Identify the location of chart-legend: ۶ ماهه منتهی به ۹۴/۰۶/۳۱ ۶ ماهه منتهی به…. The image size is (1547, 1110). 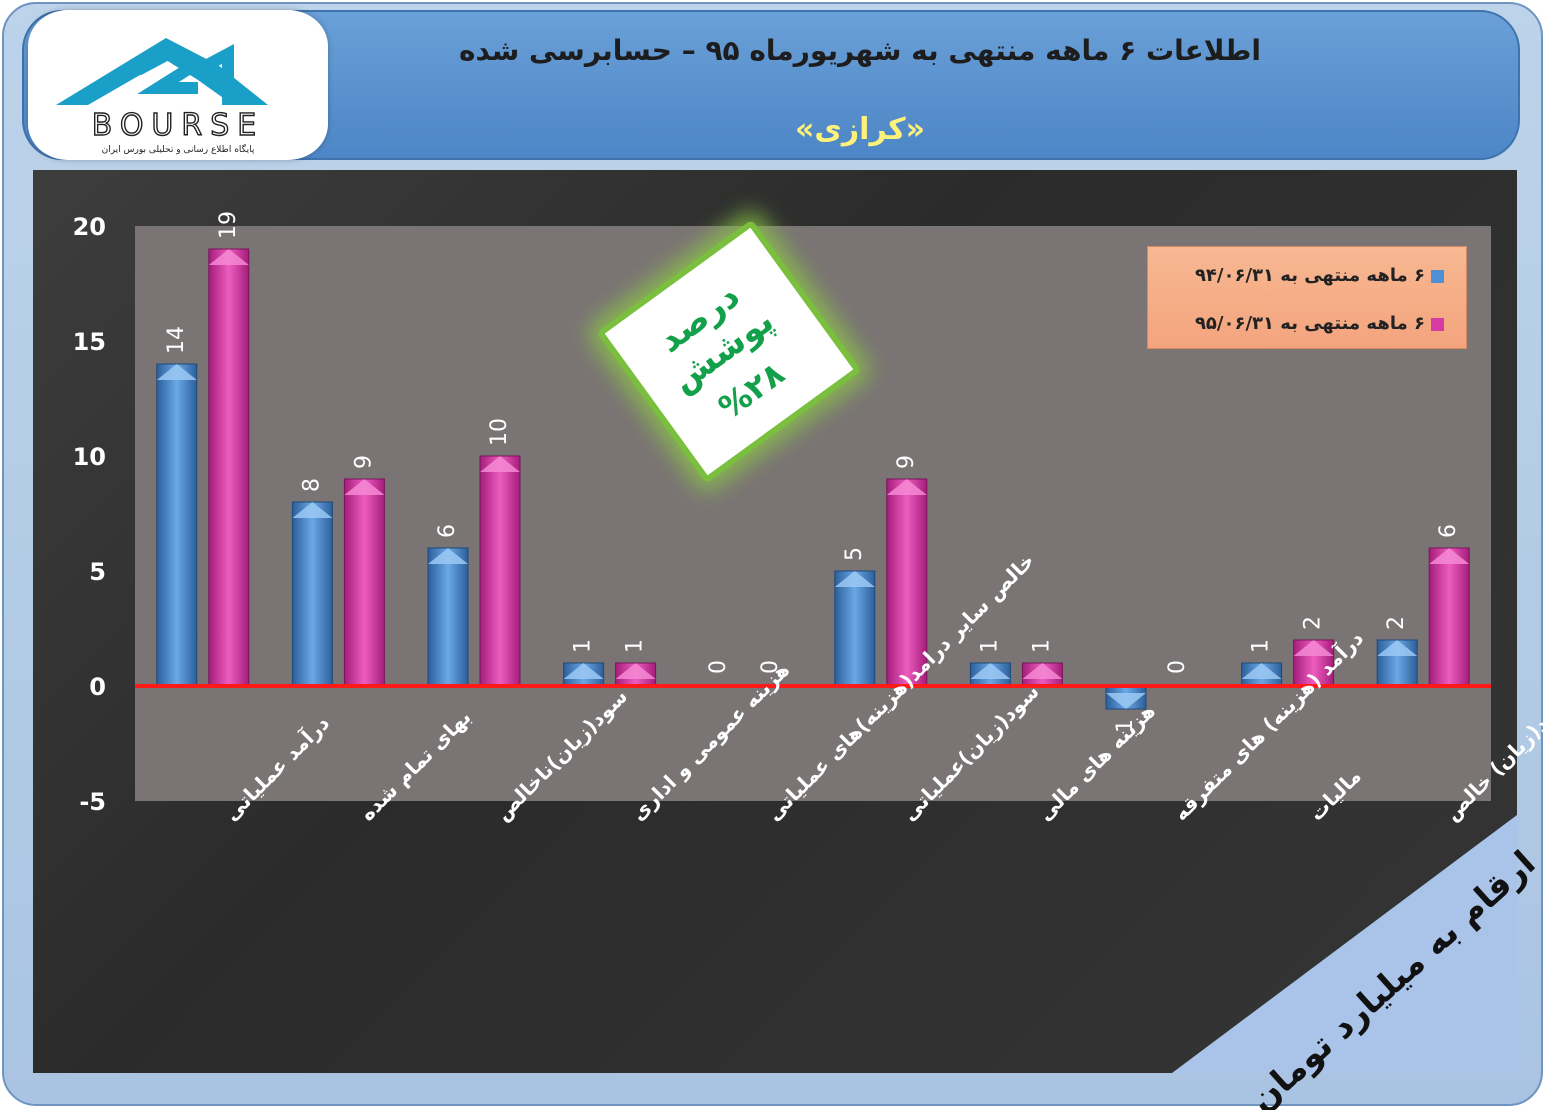
(1307, 297).